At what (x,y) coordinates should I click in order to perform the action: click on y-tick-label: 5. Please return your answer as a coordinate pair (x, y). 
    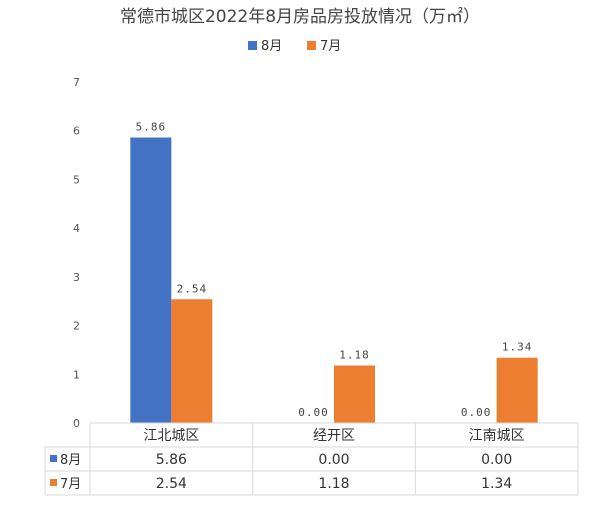
    Looking at the image, I should click on (76, 179).